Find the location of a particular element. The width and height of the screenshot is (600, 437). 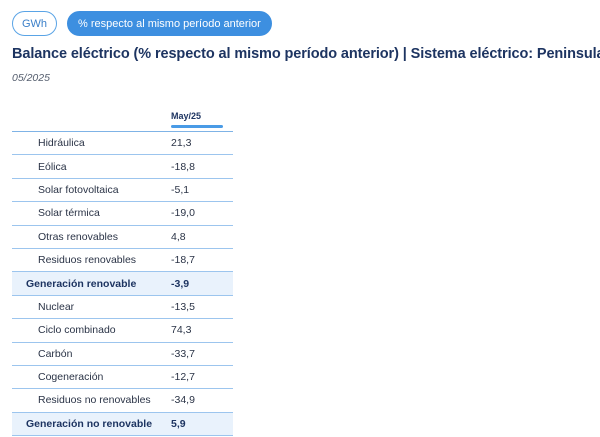

table-row: Carbón -33,7 is located at coordinates (122, 354).